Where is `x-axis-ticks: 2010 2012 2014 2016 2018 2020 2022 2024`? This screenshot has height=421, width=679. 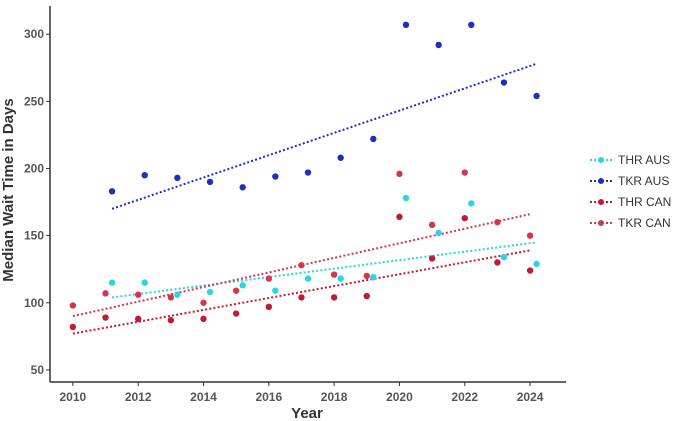 x-axis-ticks: 2010 2012 2014 2016 2018 2020 2022 2024 is located at coordinates (302, 393).